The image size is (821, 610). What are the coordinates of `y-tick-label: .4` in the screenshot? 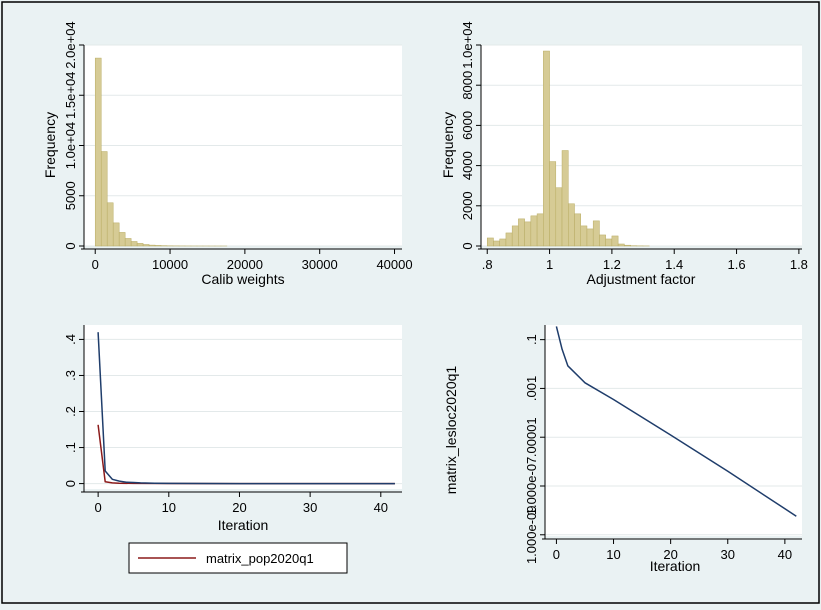 It's located at (70, 339).